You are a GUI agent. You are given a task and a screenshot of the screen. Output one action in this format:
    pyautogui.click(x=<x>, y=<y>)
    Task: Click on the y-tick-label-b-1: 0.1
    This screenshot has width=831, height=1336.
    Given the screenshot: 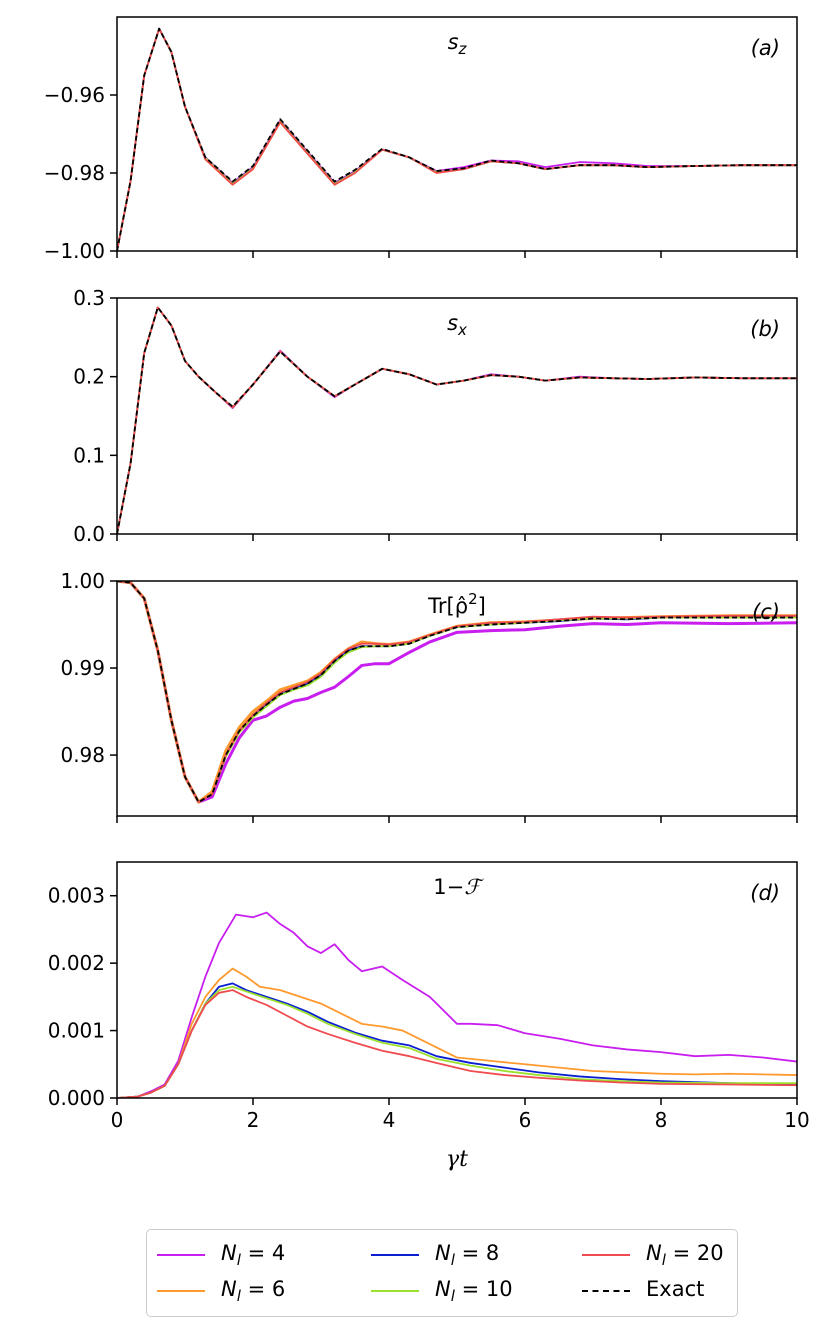 What is the action you would take?
    pyautogui.click(x=89, y=455)
    